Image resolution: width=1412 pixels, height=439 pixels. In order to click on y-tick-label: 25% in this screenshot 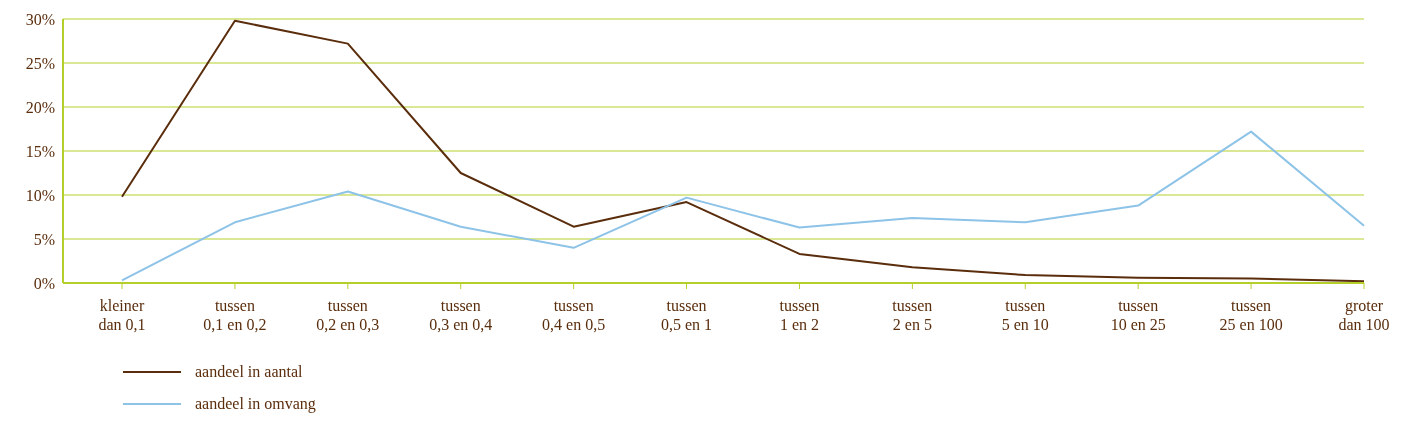, I will do `click(40, 63)`.